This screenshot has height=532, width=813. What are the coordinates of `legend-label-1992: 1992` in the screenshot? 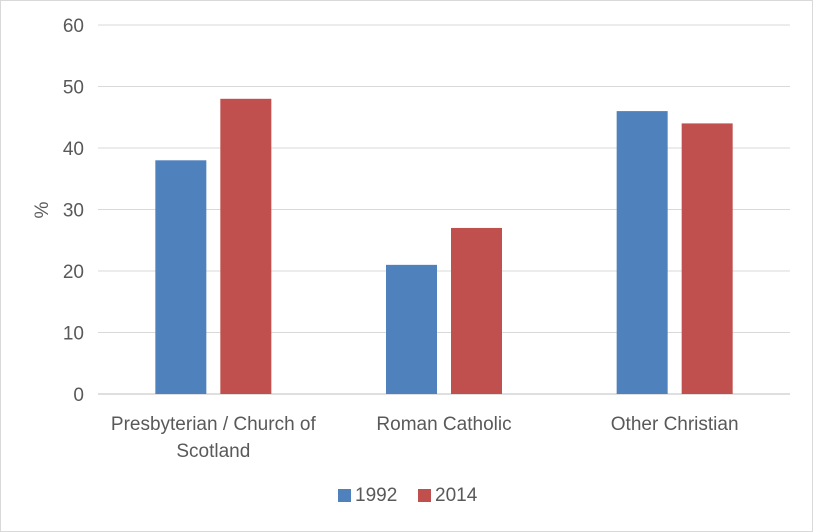 It's located at (376, 495).